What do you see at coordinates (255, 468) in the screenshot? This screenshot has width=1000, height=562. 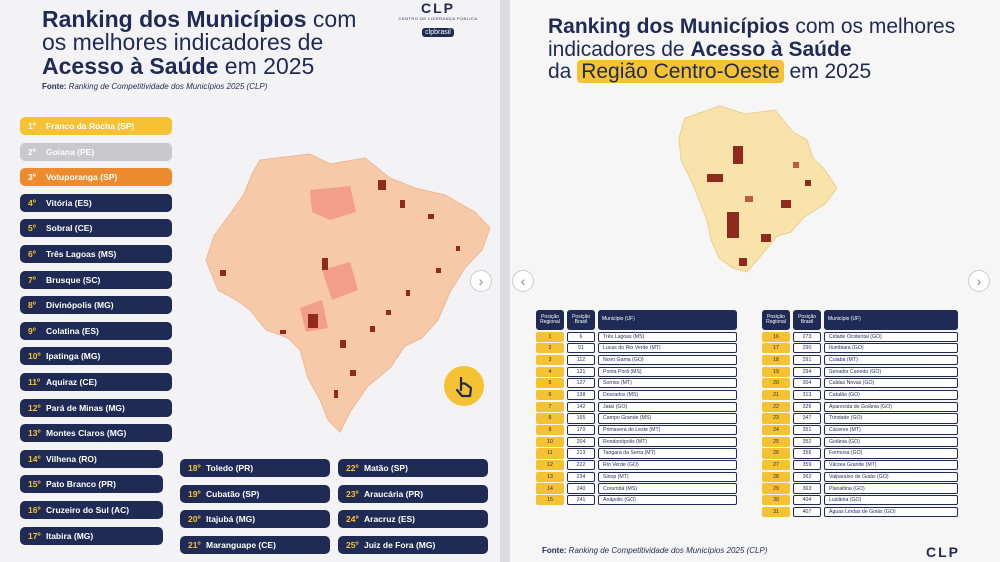 I see `rank-item: 18º Toledo (PR)` at bounding box center [255, 468].